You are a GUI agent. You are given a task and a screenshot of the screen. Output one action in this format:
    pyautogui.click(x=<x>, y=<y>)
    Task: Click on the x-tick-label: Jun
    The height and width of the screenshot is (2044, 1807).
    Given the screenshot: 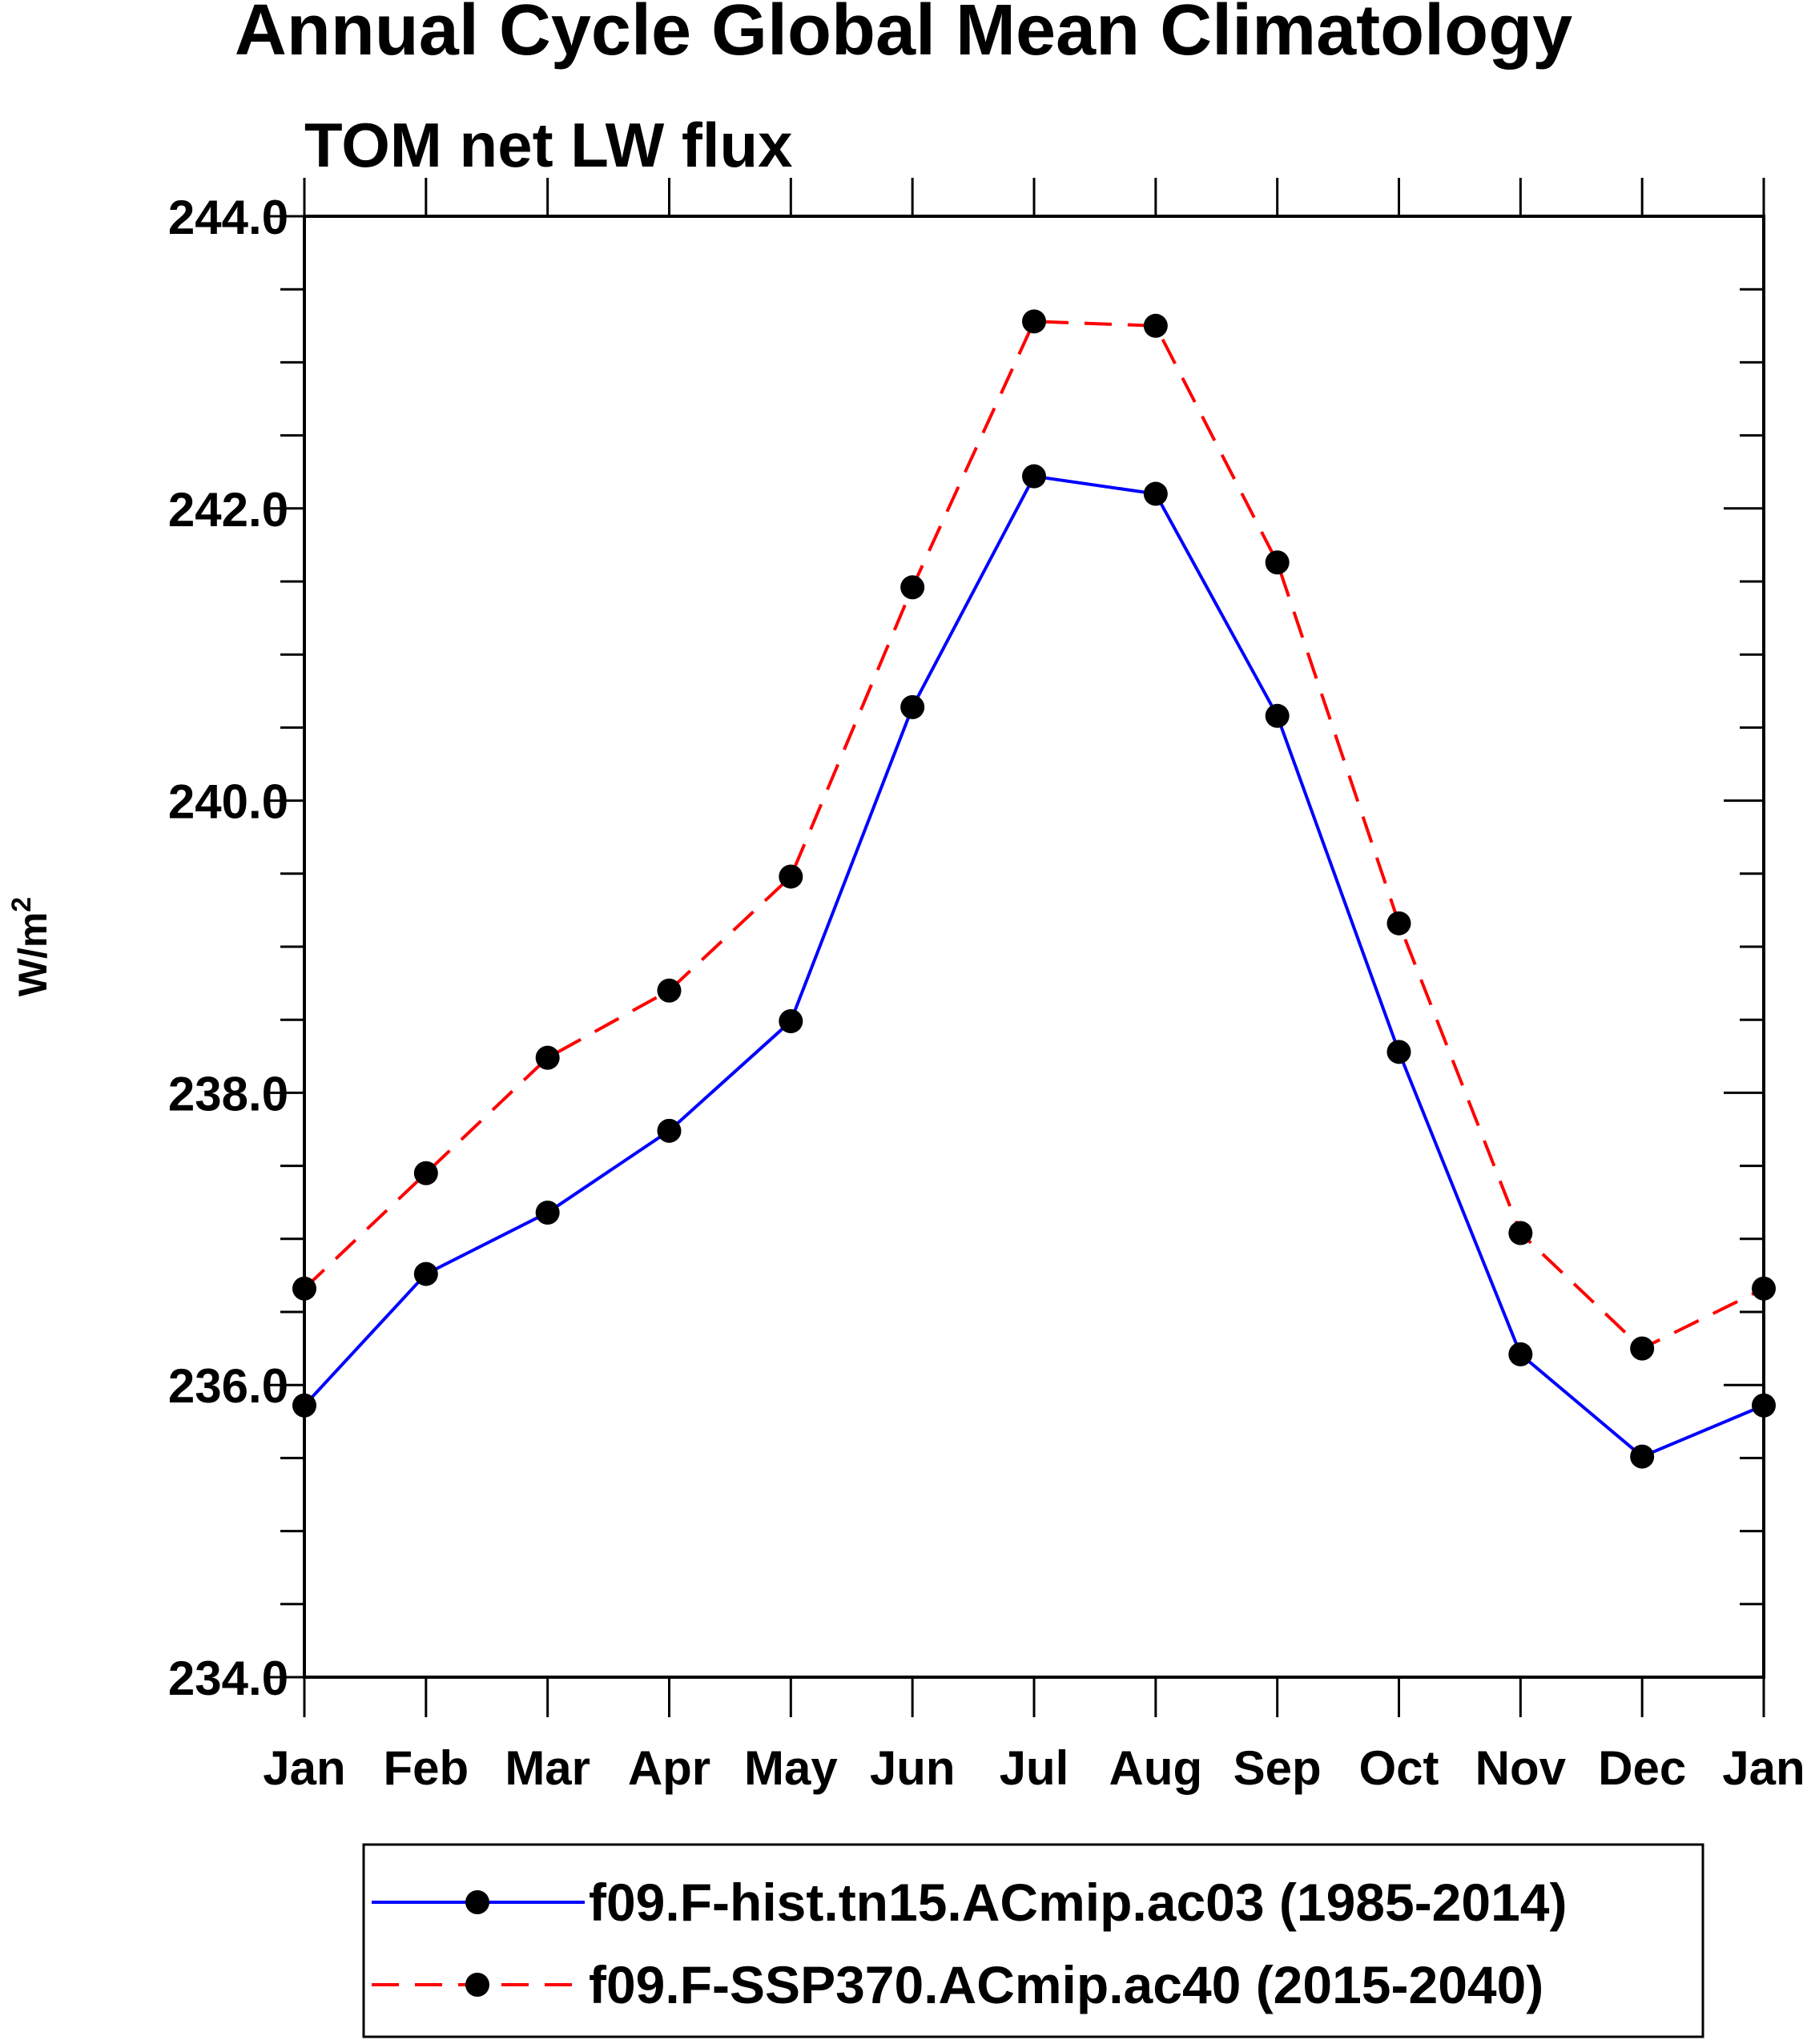 What is the action you would take?
    pyautogui.click(x=913, y=1768)
    